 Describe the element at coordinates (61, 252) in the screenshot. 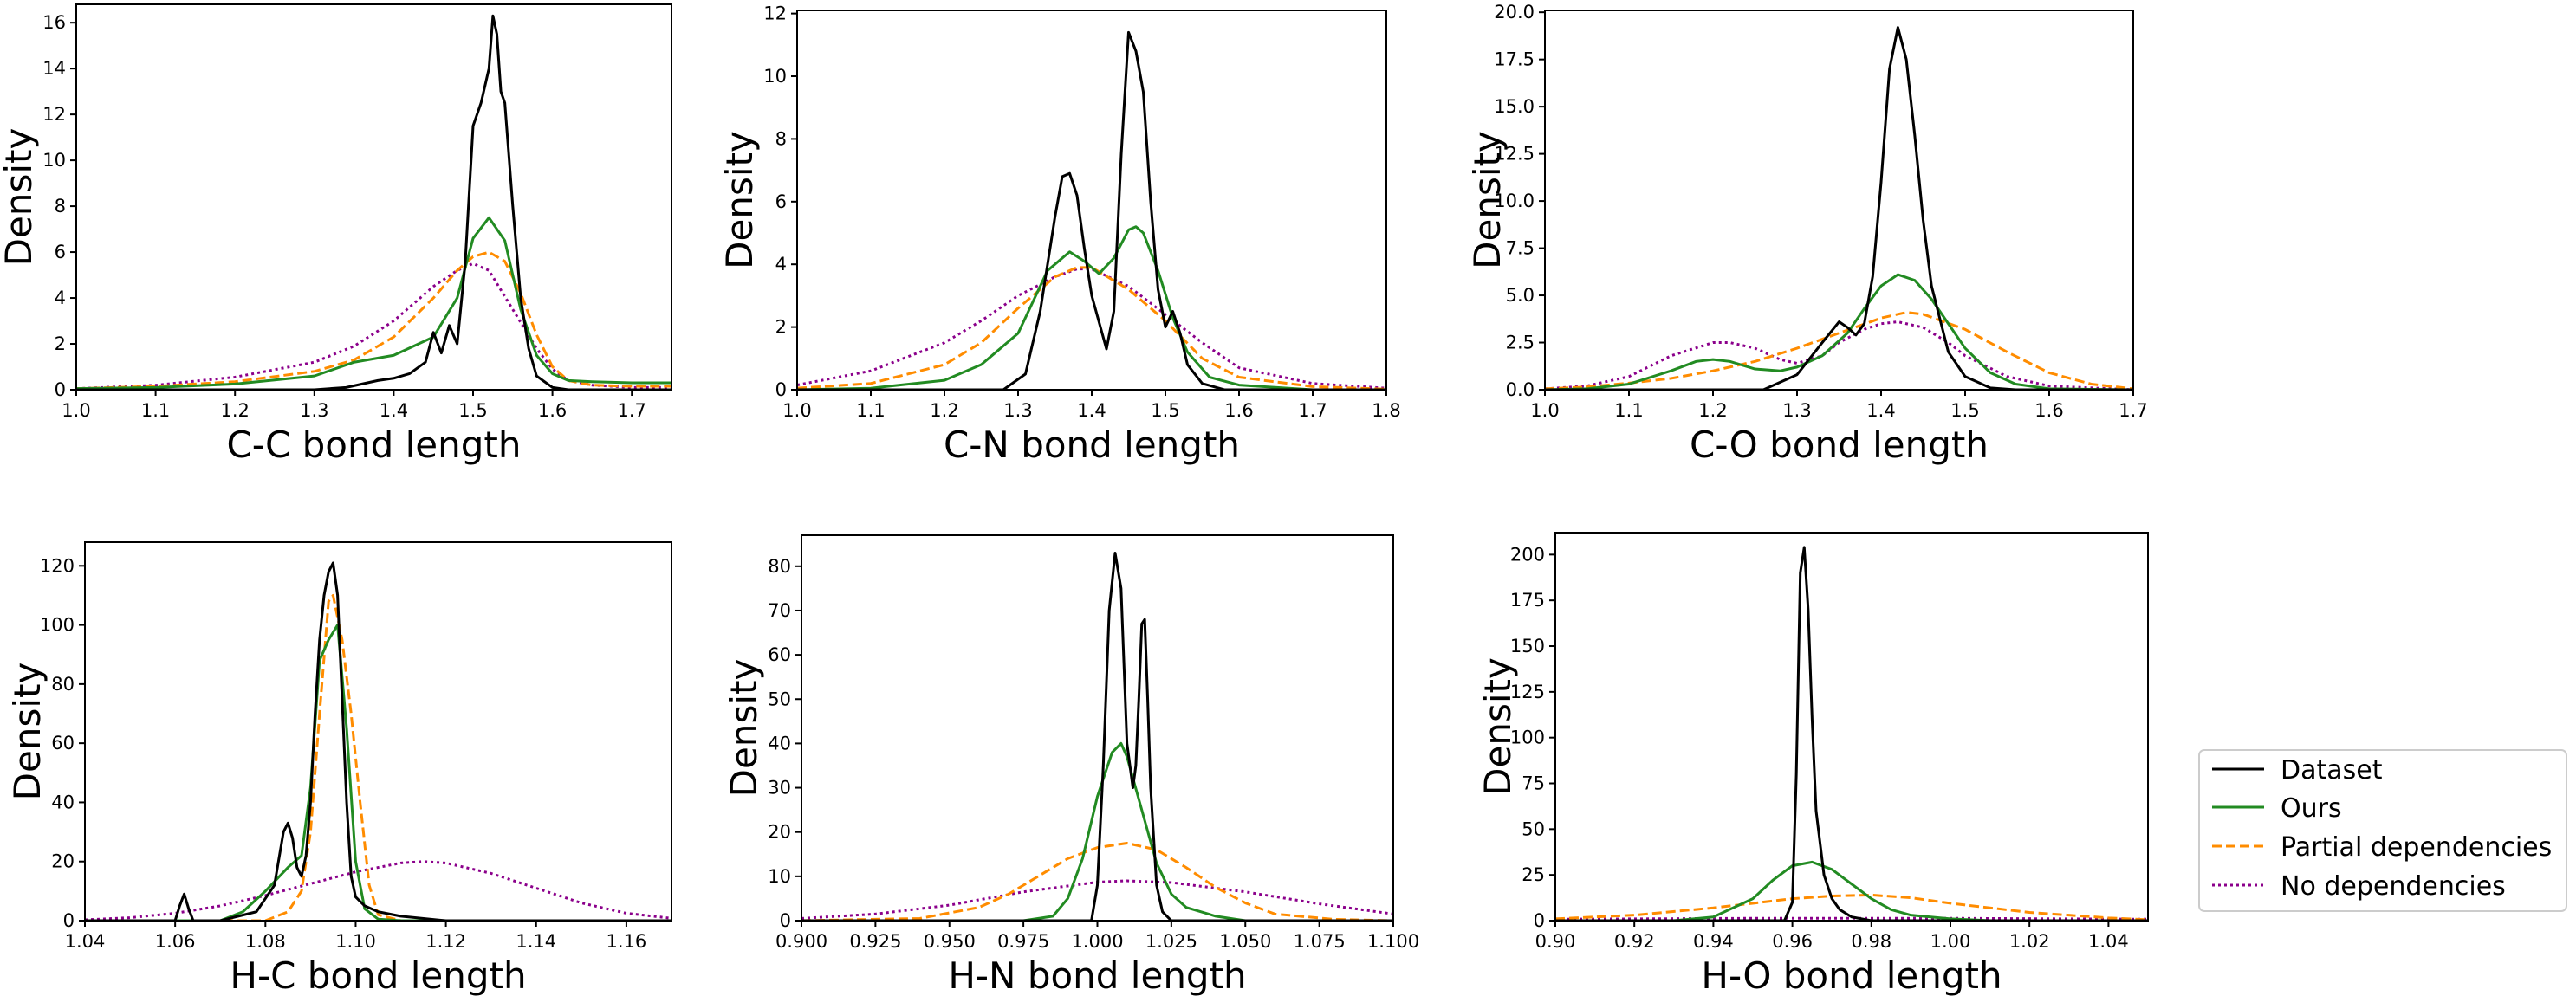

I see `y-tick-label: 6` at that location.